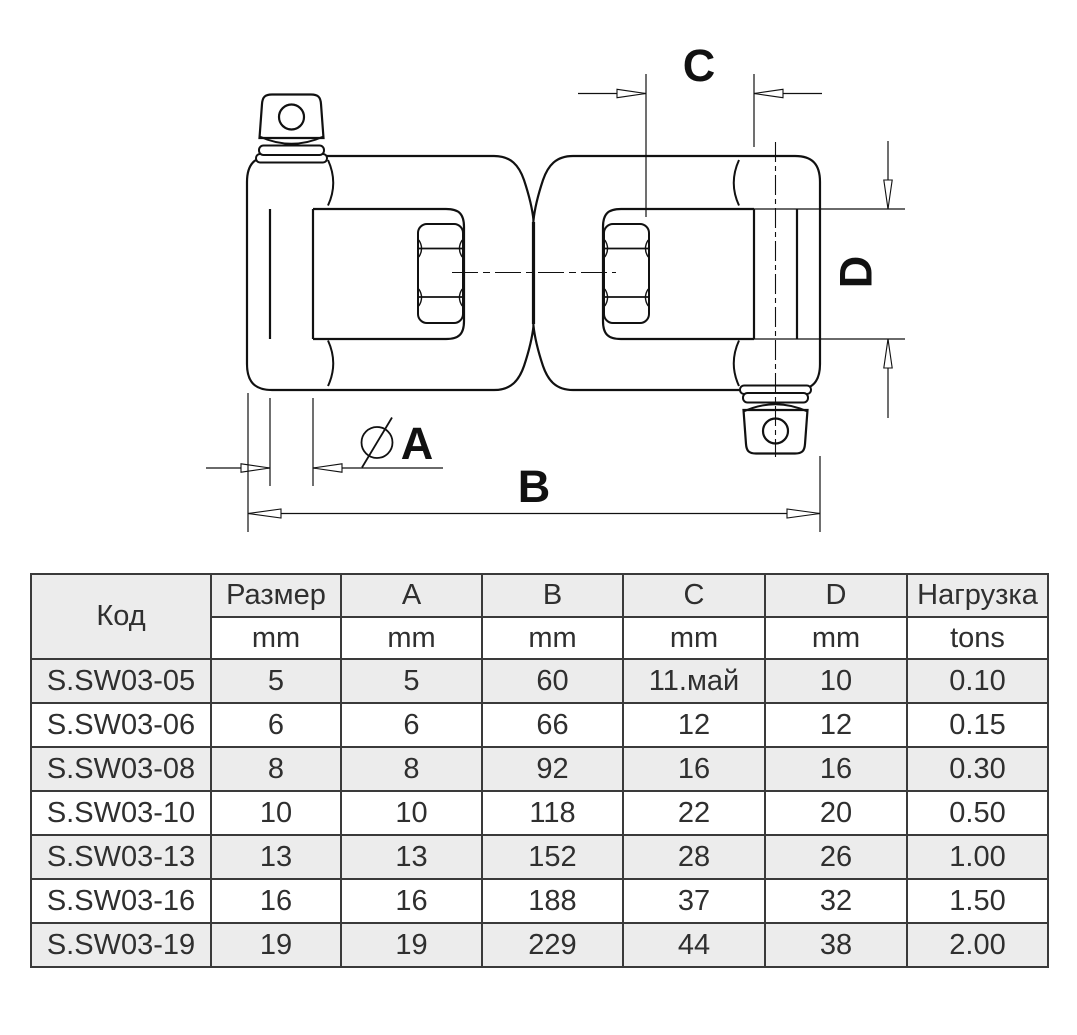  I want to click on unit-a: mm, so click(411, 638).